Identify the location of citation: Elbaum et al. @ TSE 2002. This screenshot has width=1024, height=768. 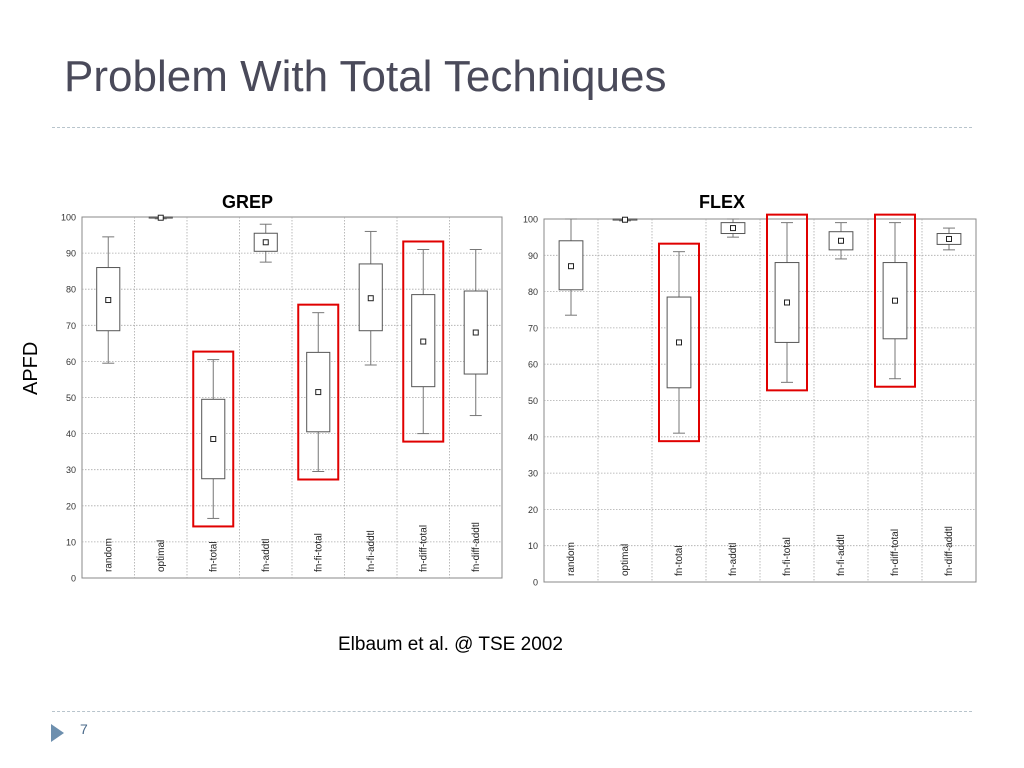
(450, 644).